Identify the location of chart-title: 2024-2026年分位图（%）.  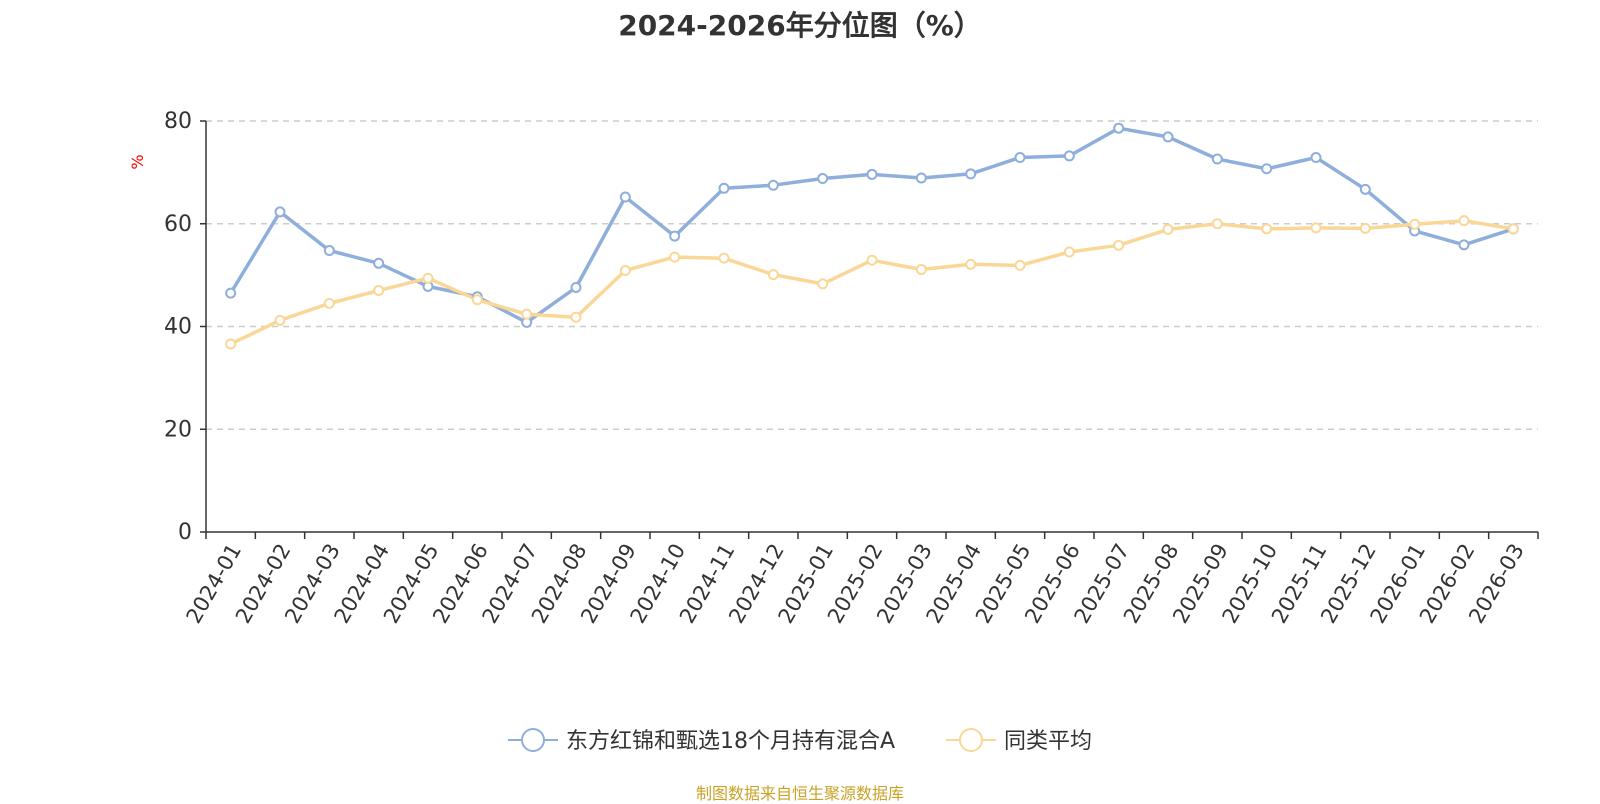
(800, 25).